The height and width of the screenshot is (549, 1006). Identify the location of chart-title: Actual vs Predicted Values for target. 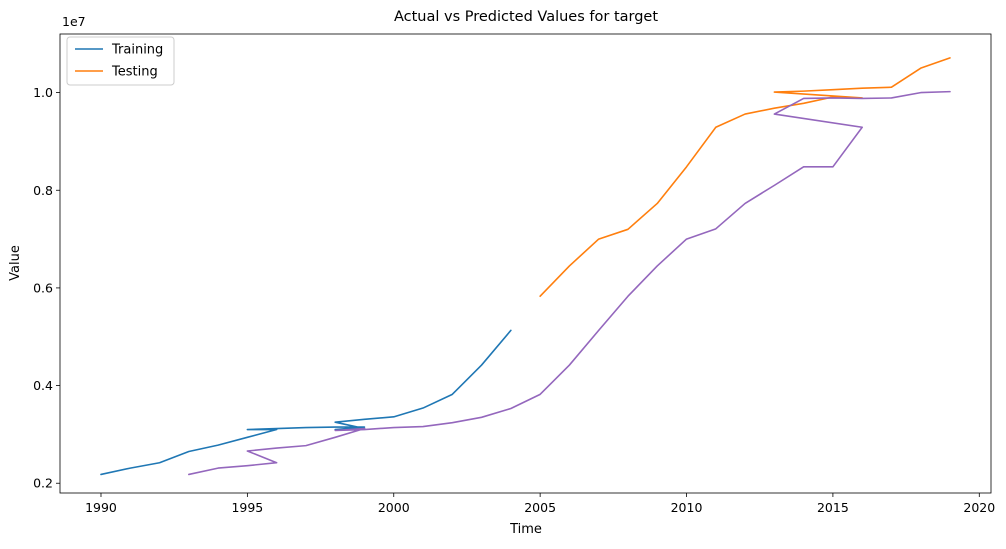
(526, 17).